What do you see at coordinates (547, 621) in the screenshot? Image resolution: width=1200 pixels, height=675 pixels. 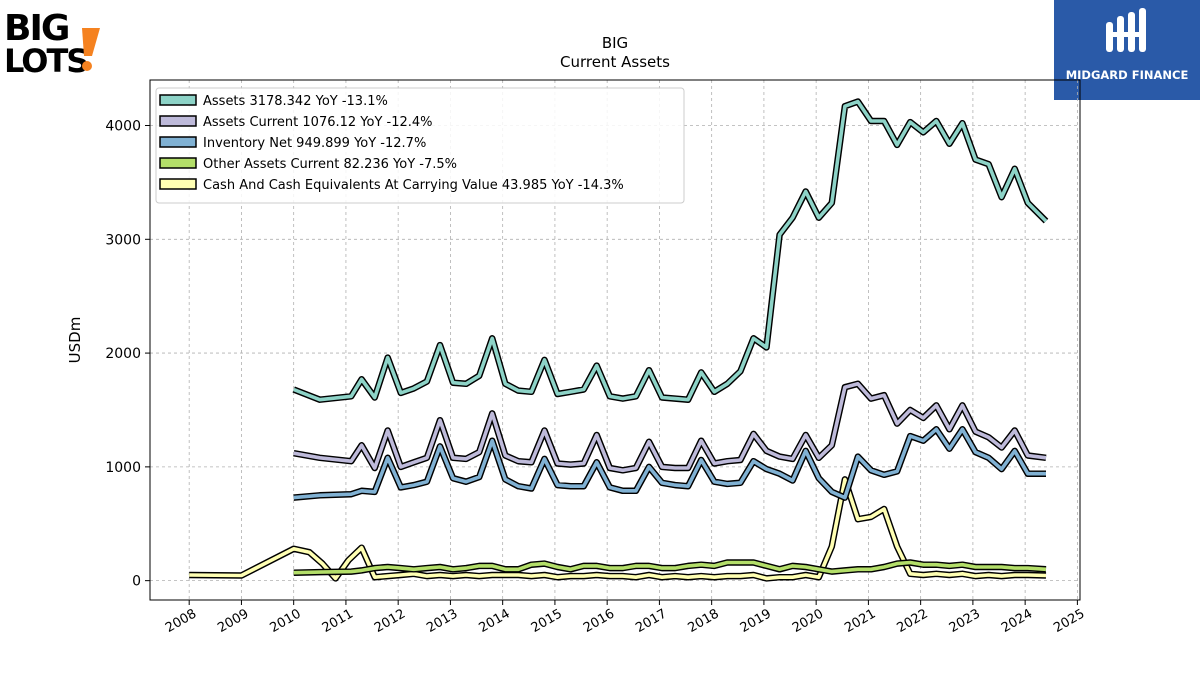 I see `x-tick-label: 2015` at bounding box center [547, 621].